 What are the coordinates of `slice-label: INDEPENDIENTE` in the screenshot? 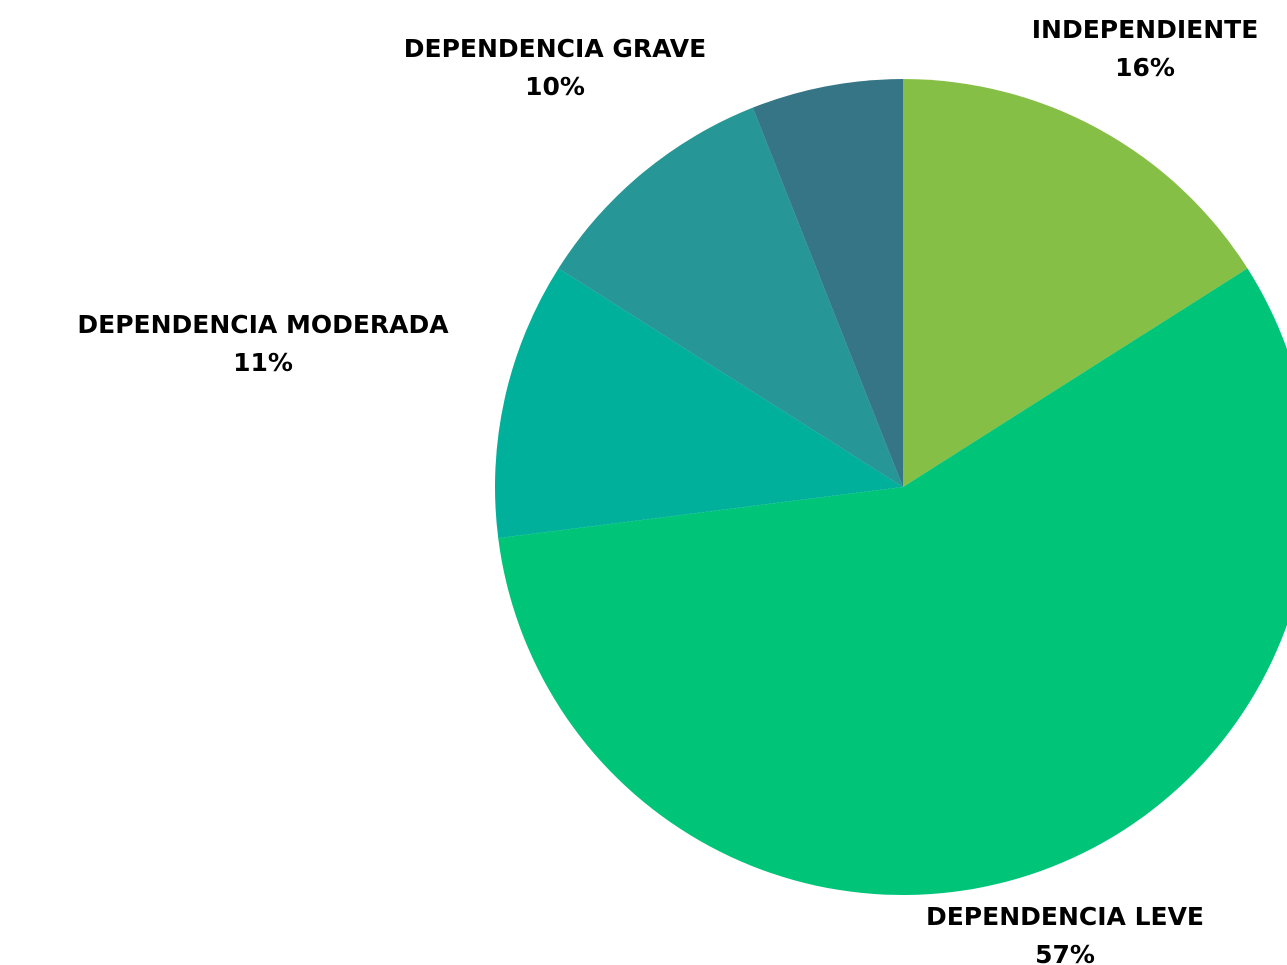 It's located at (1145, 29).